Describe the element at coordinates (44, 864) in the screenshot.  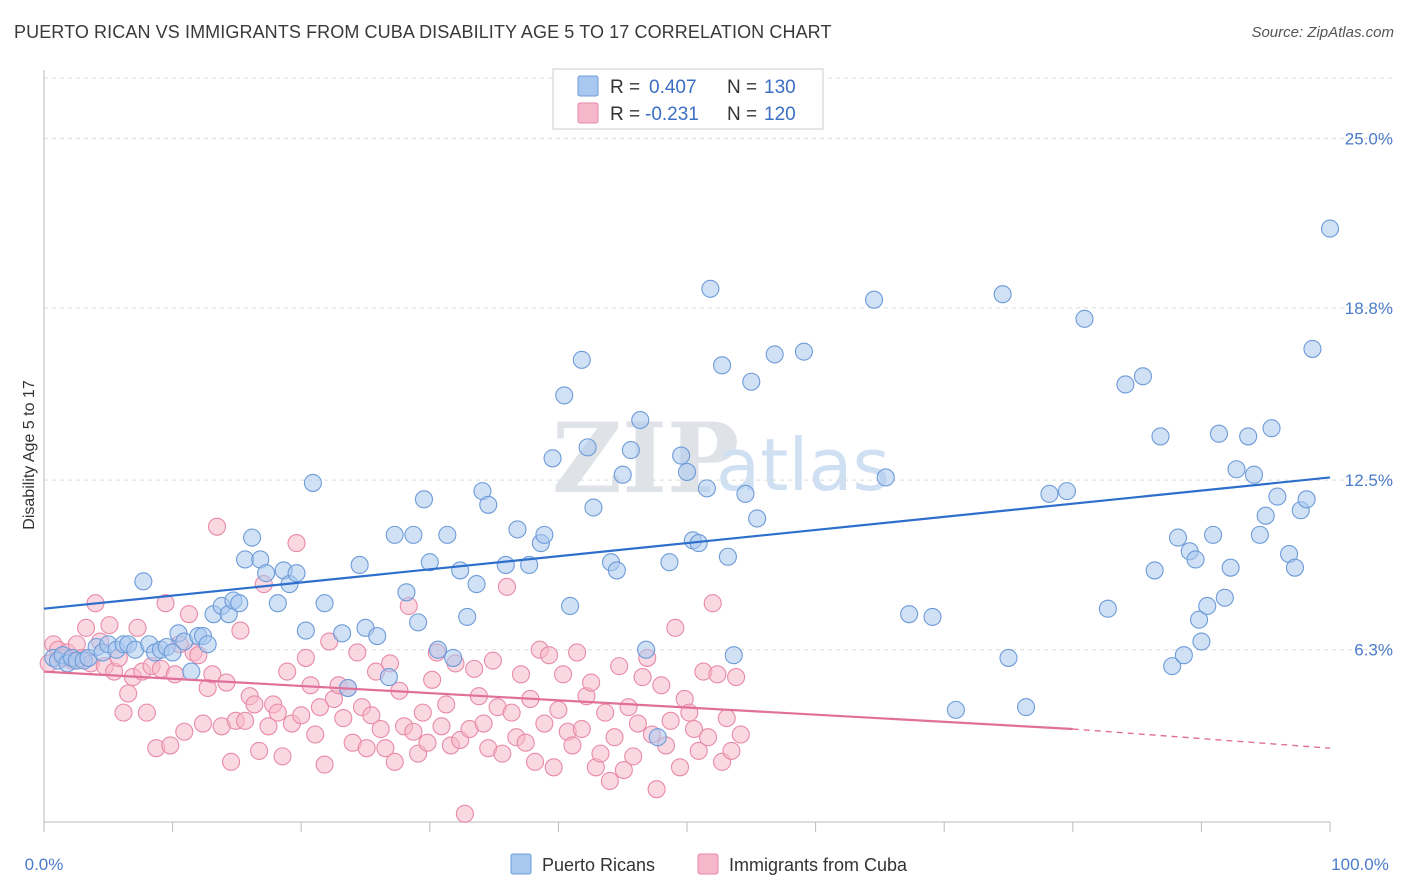
I see `x-tick-label-0: 0.0%` at that location.